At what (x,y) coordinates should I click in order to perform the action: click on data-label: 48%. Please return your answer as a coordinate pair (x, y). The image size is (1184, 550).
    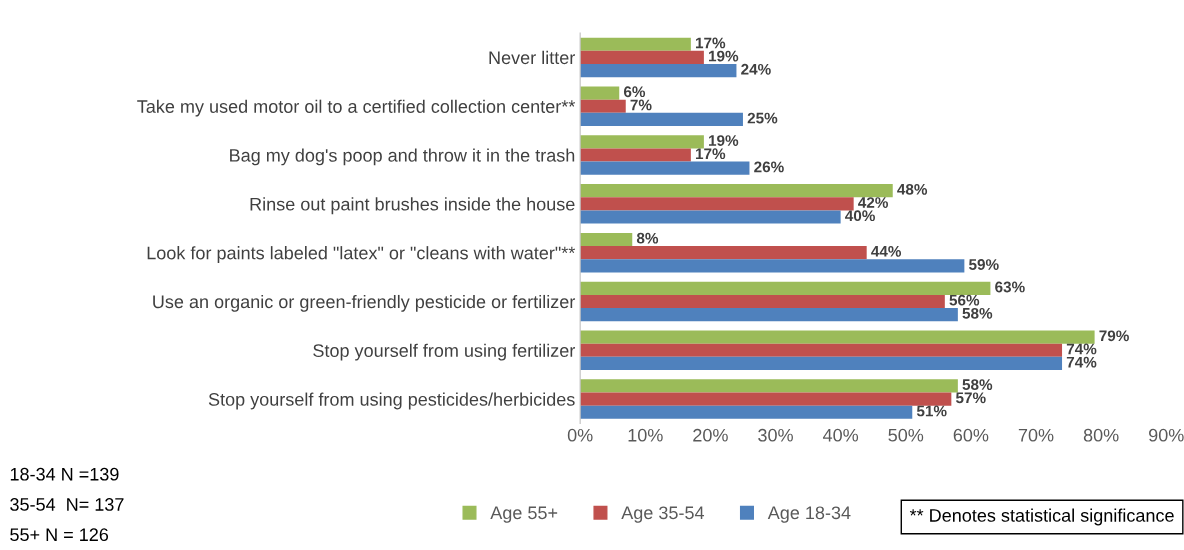
    Looking at the image, I should click on (912, 189).